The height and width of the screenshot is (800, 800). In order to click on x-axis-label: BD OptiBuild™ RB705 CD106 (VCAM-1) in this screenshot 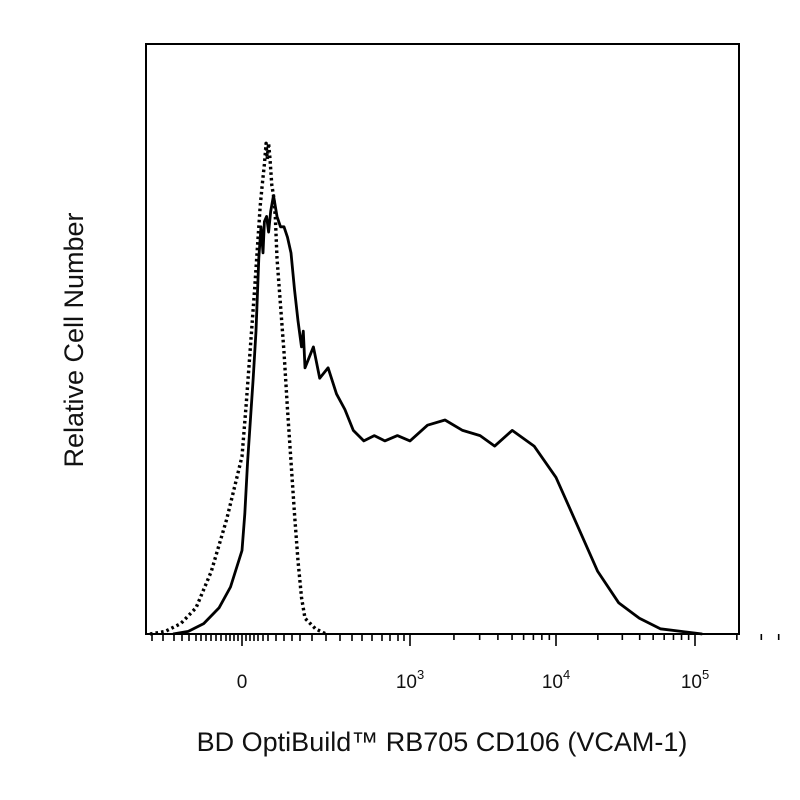, I will do `click(442, 742)`.